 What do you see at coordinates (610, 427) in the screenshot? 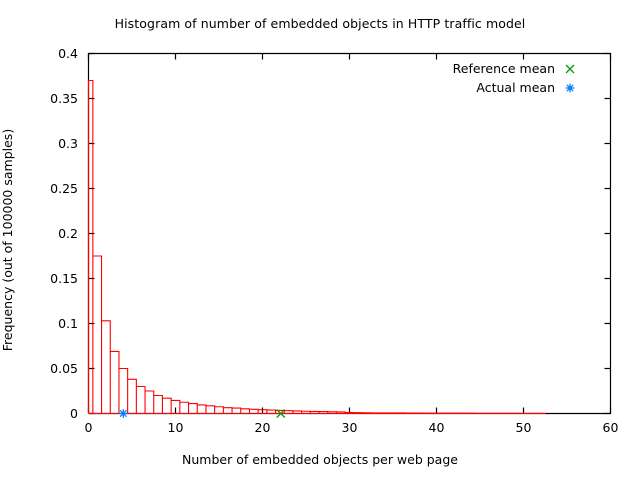
I see `x-axis-tick-label: 60` at bounding box center [610, 427].